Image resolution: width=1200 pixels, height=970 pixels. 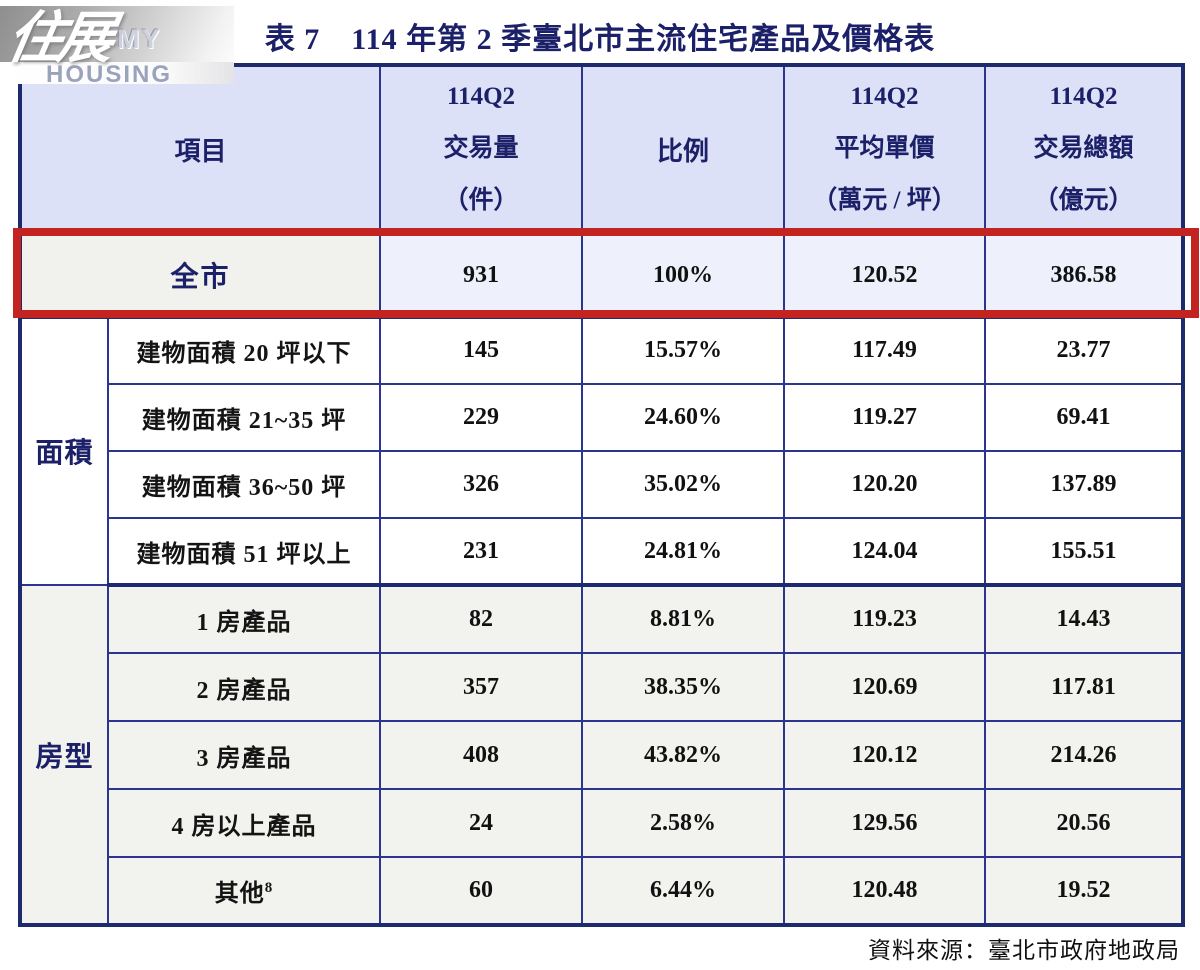 What do you see at coordinates (885, 755) in the screenshot?
I see `cell-avg-price: 120.12` at bounding box center [885, 755].